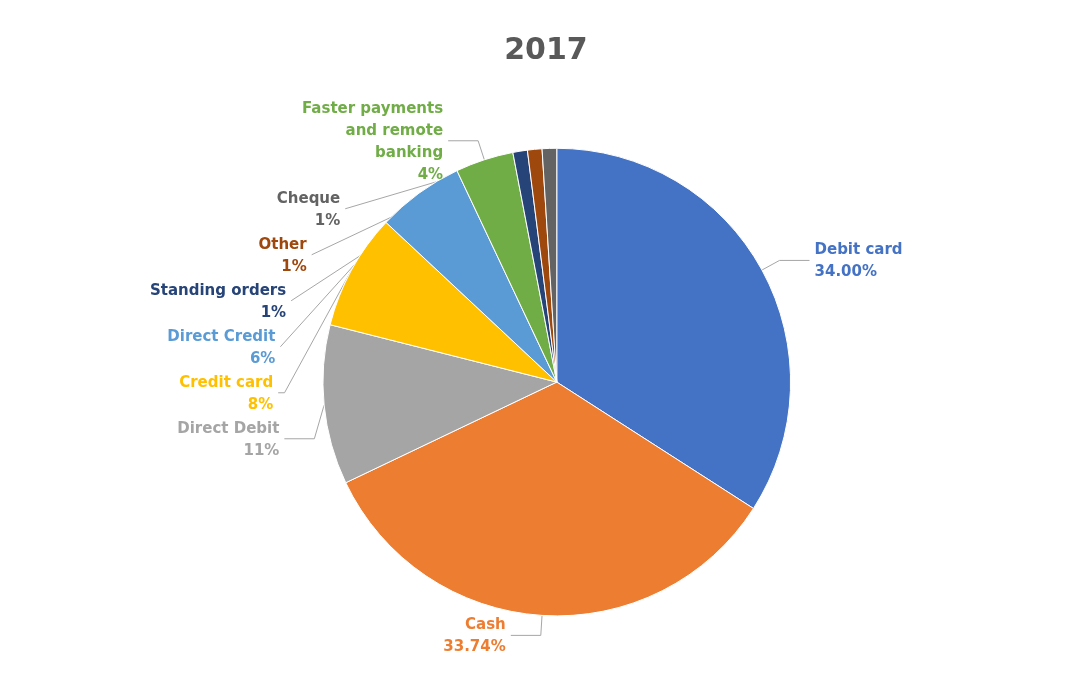  Describe the element at coordinates (261, 449) in the screenshot. I see `data-label: 11%` at that location.